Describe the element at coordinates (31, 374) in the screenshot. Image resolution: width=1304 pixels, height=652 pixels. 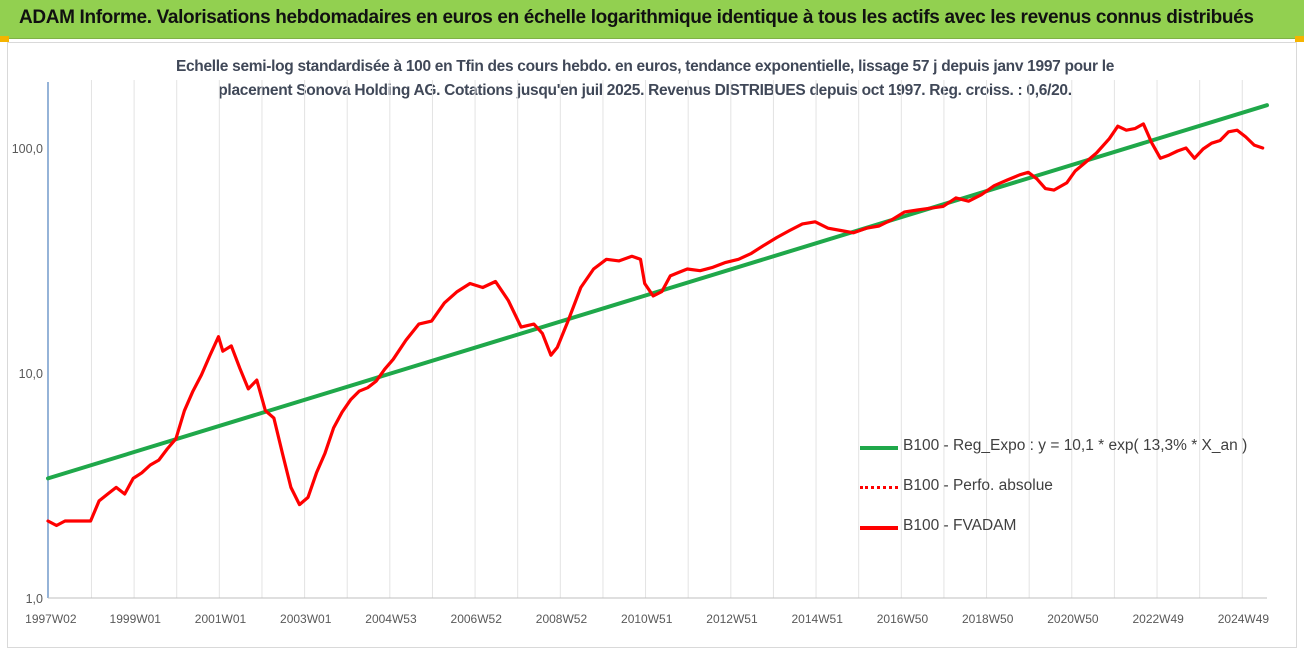
I see `y-tick-label: 10,0` at that location.